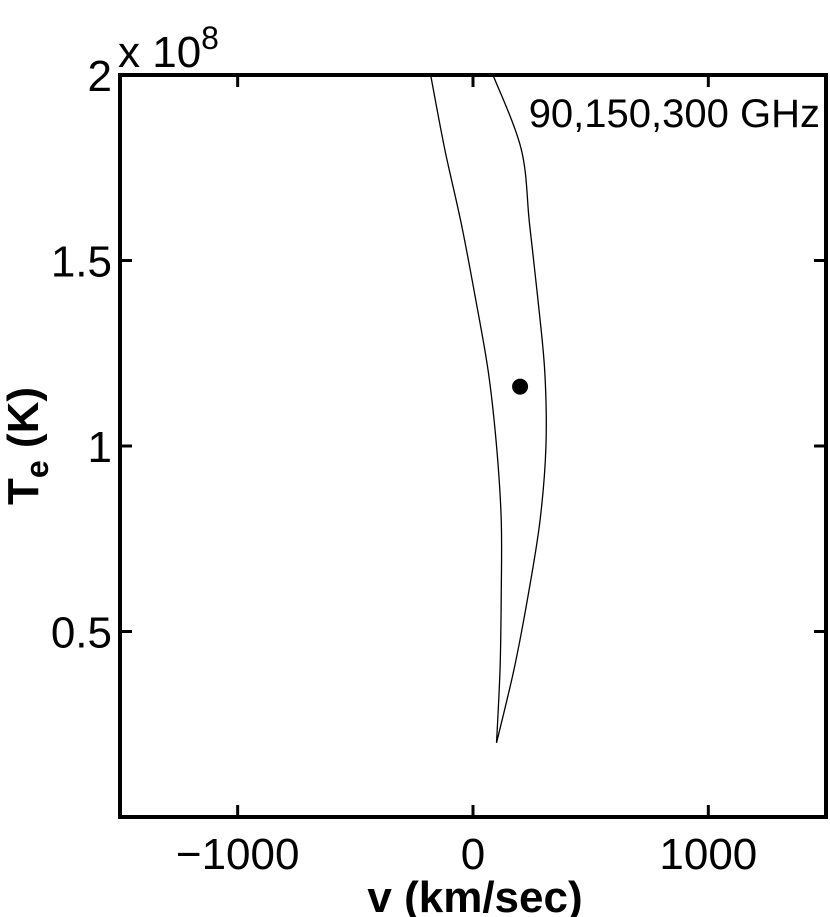 The height and width of the screenshot is (917, 830). Describe the element at coordinates (708, 854) in the screenshot. I see `x-tick-label: 1000` at that location.